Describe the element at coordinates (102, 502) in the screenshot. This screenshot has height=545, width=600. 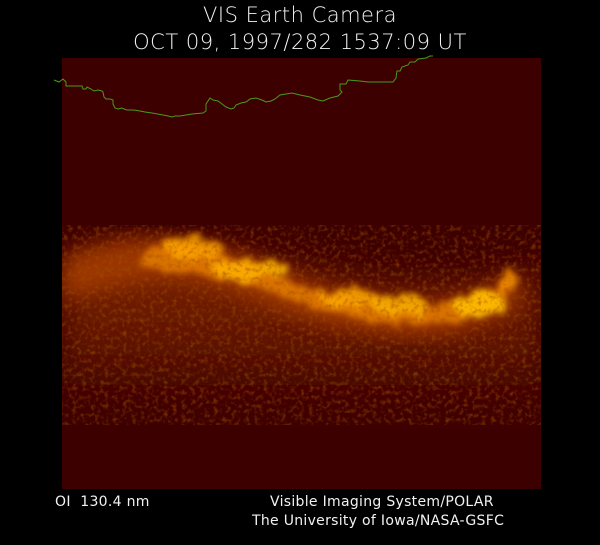
I see `wavelength-label: OI 130.4 nm` at that location.